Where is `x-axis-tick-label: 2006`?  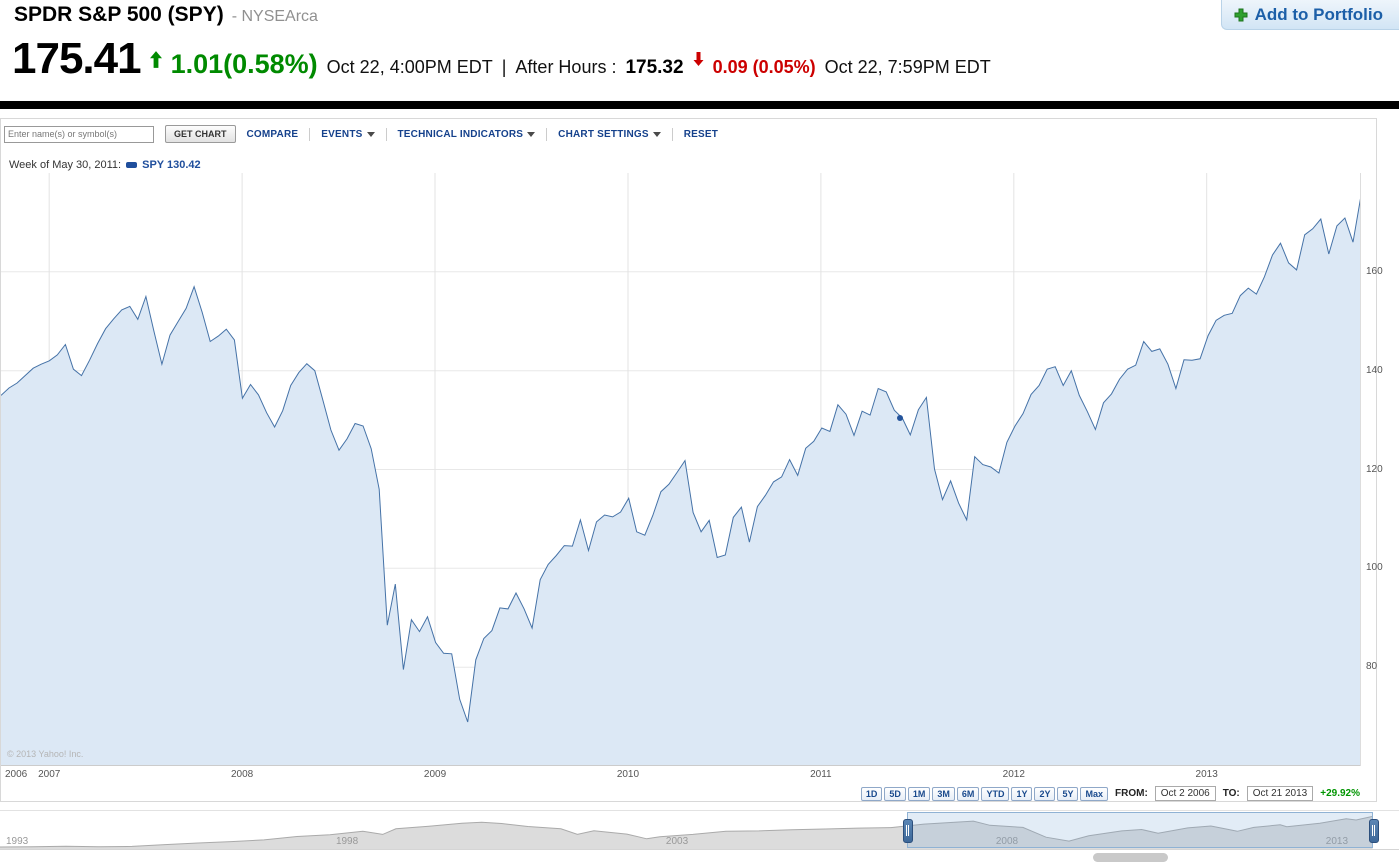 x-axis-tick-label: 2006 is located at coordinates (16, 774).